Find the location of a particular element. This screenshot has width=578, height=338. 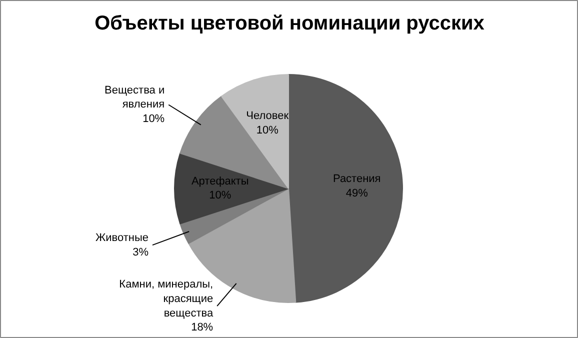

data-label: 49% is located at coordinates (357, 194).